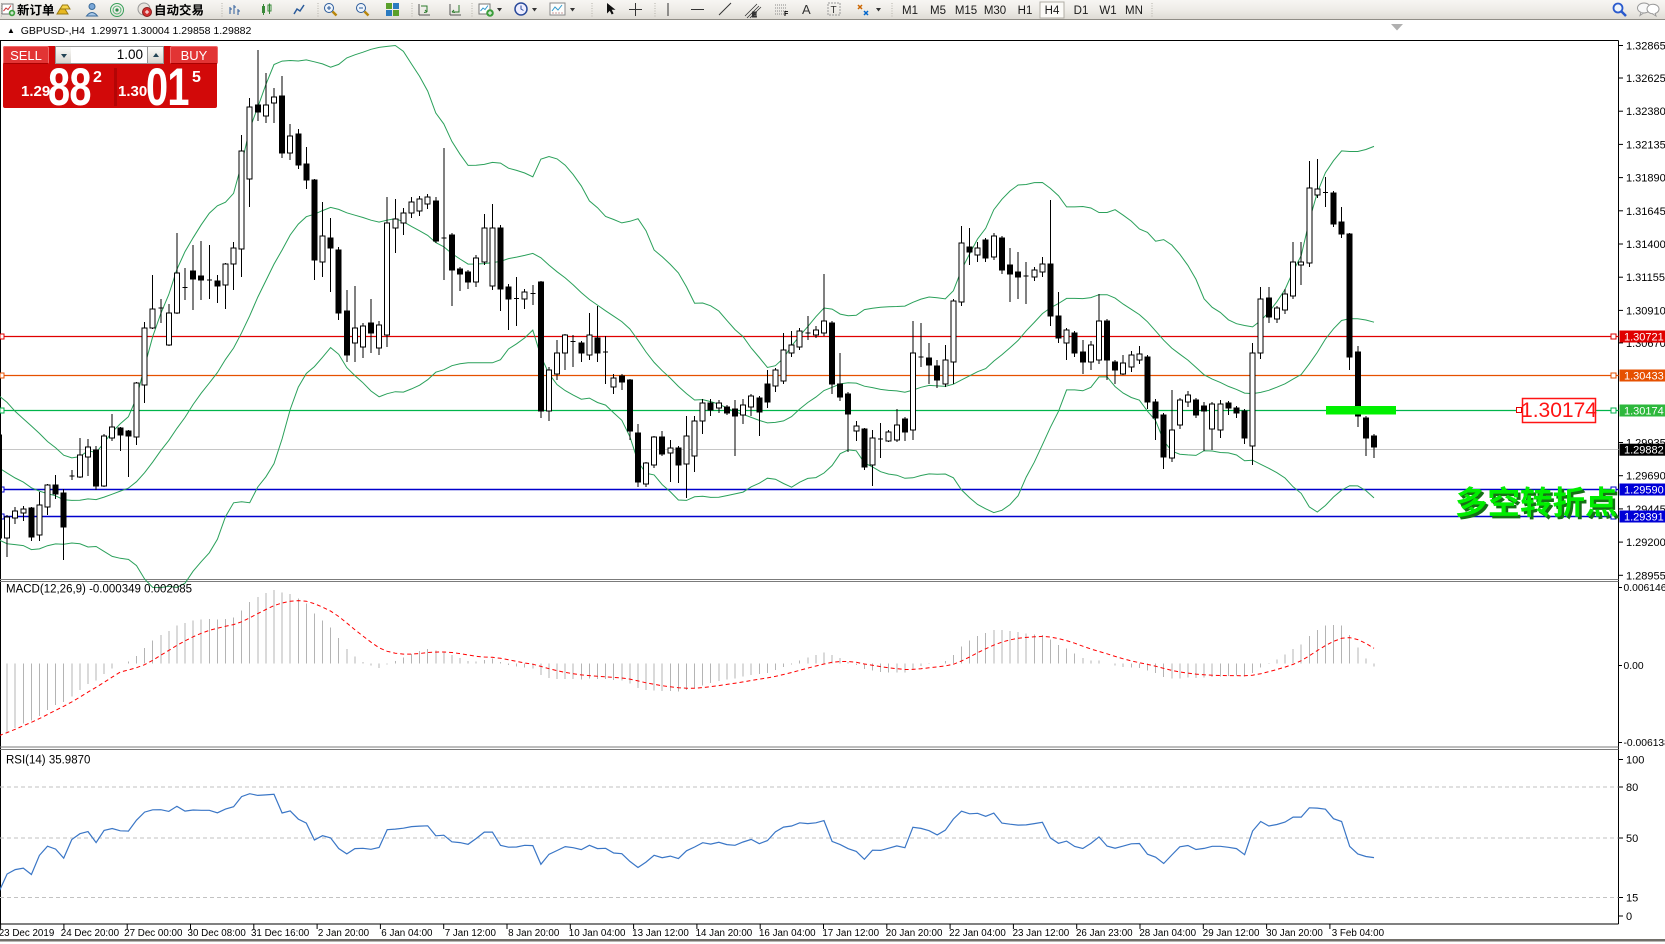 The height and width of the screenshot is (944, 1665). What do you see at coordinates (344, 933) in the screenshot?
I see `svg-text: 2 Jan 20:00` at bounding box center [344, 933].